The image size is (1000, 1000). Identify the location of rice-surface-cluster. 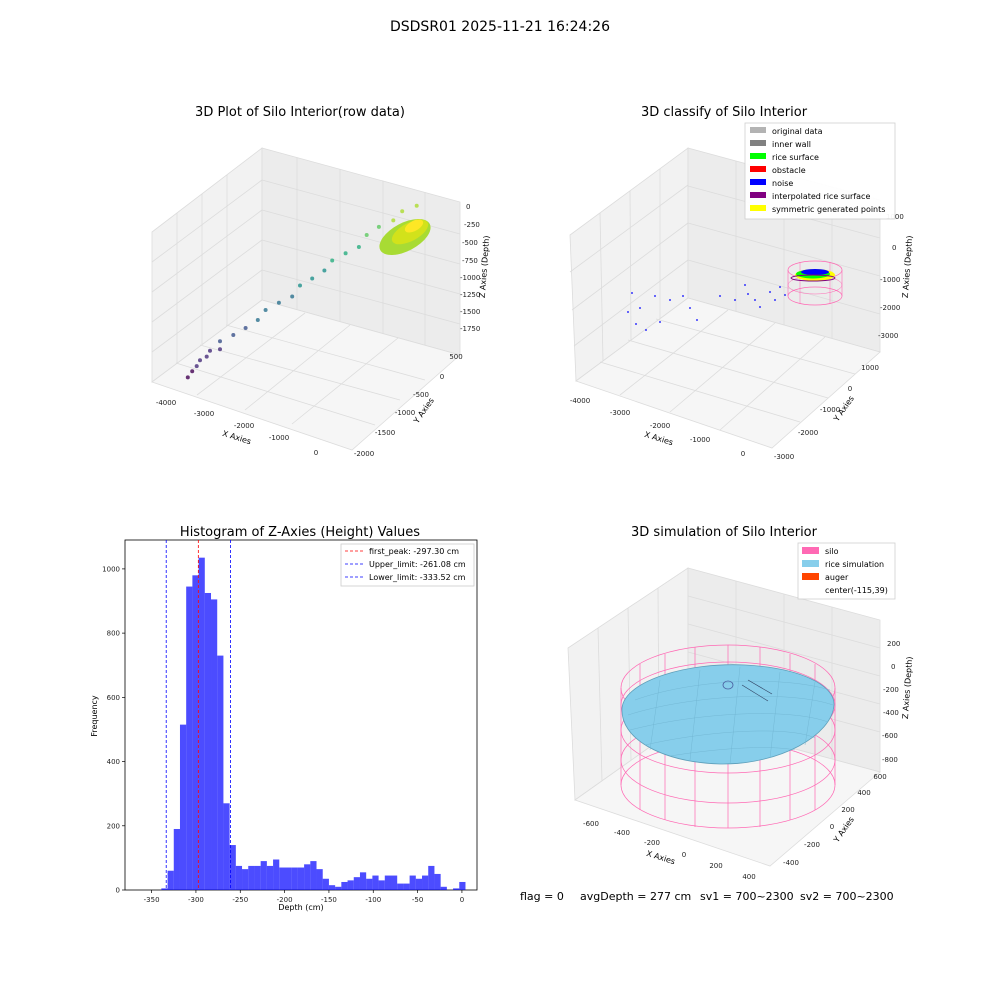
(405, 237).